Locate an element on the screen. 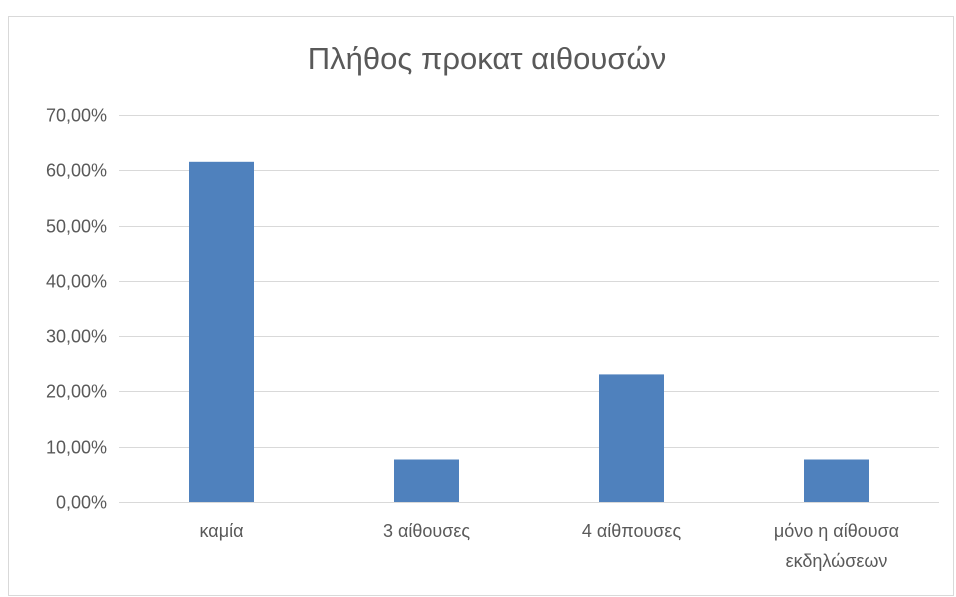 The height and width of the screenshot is (597, 956). x-tick-label: 3 αίθουσες is located at coordinates (426, 531).